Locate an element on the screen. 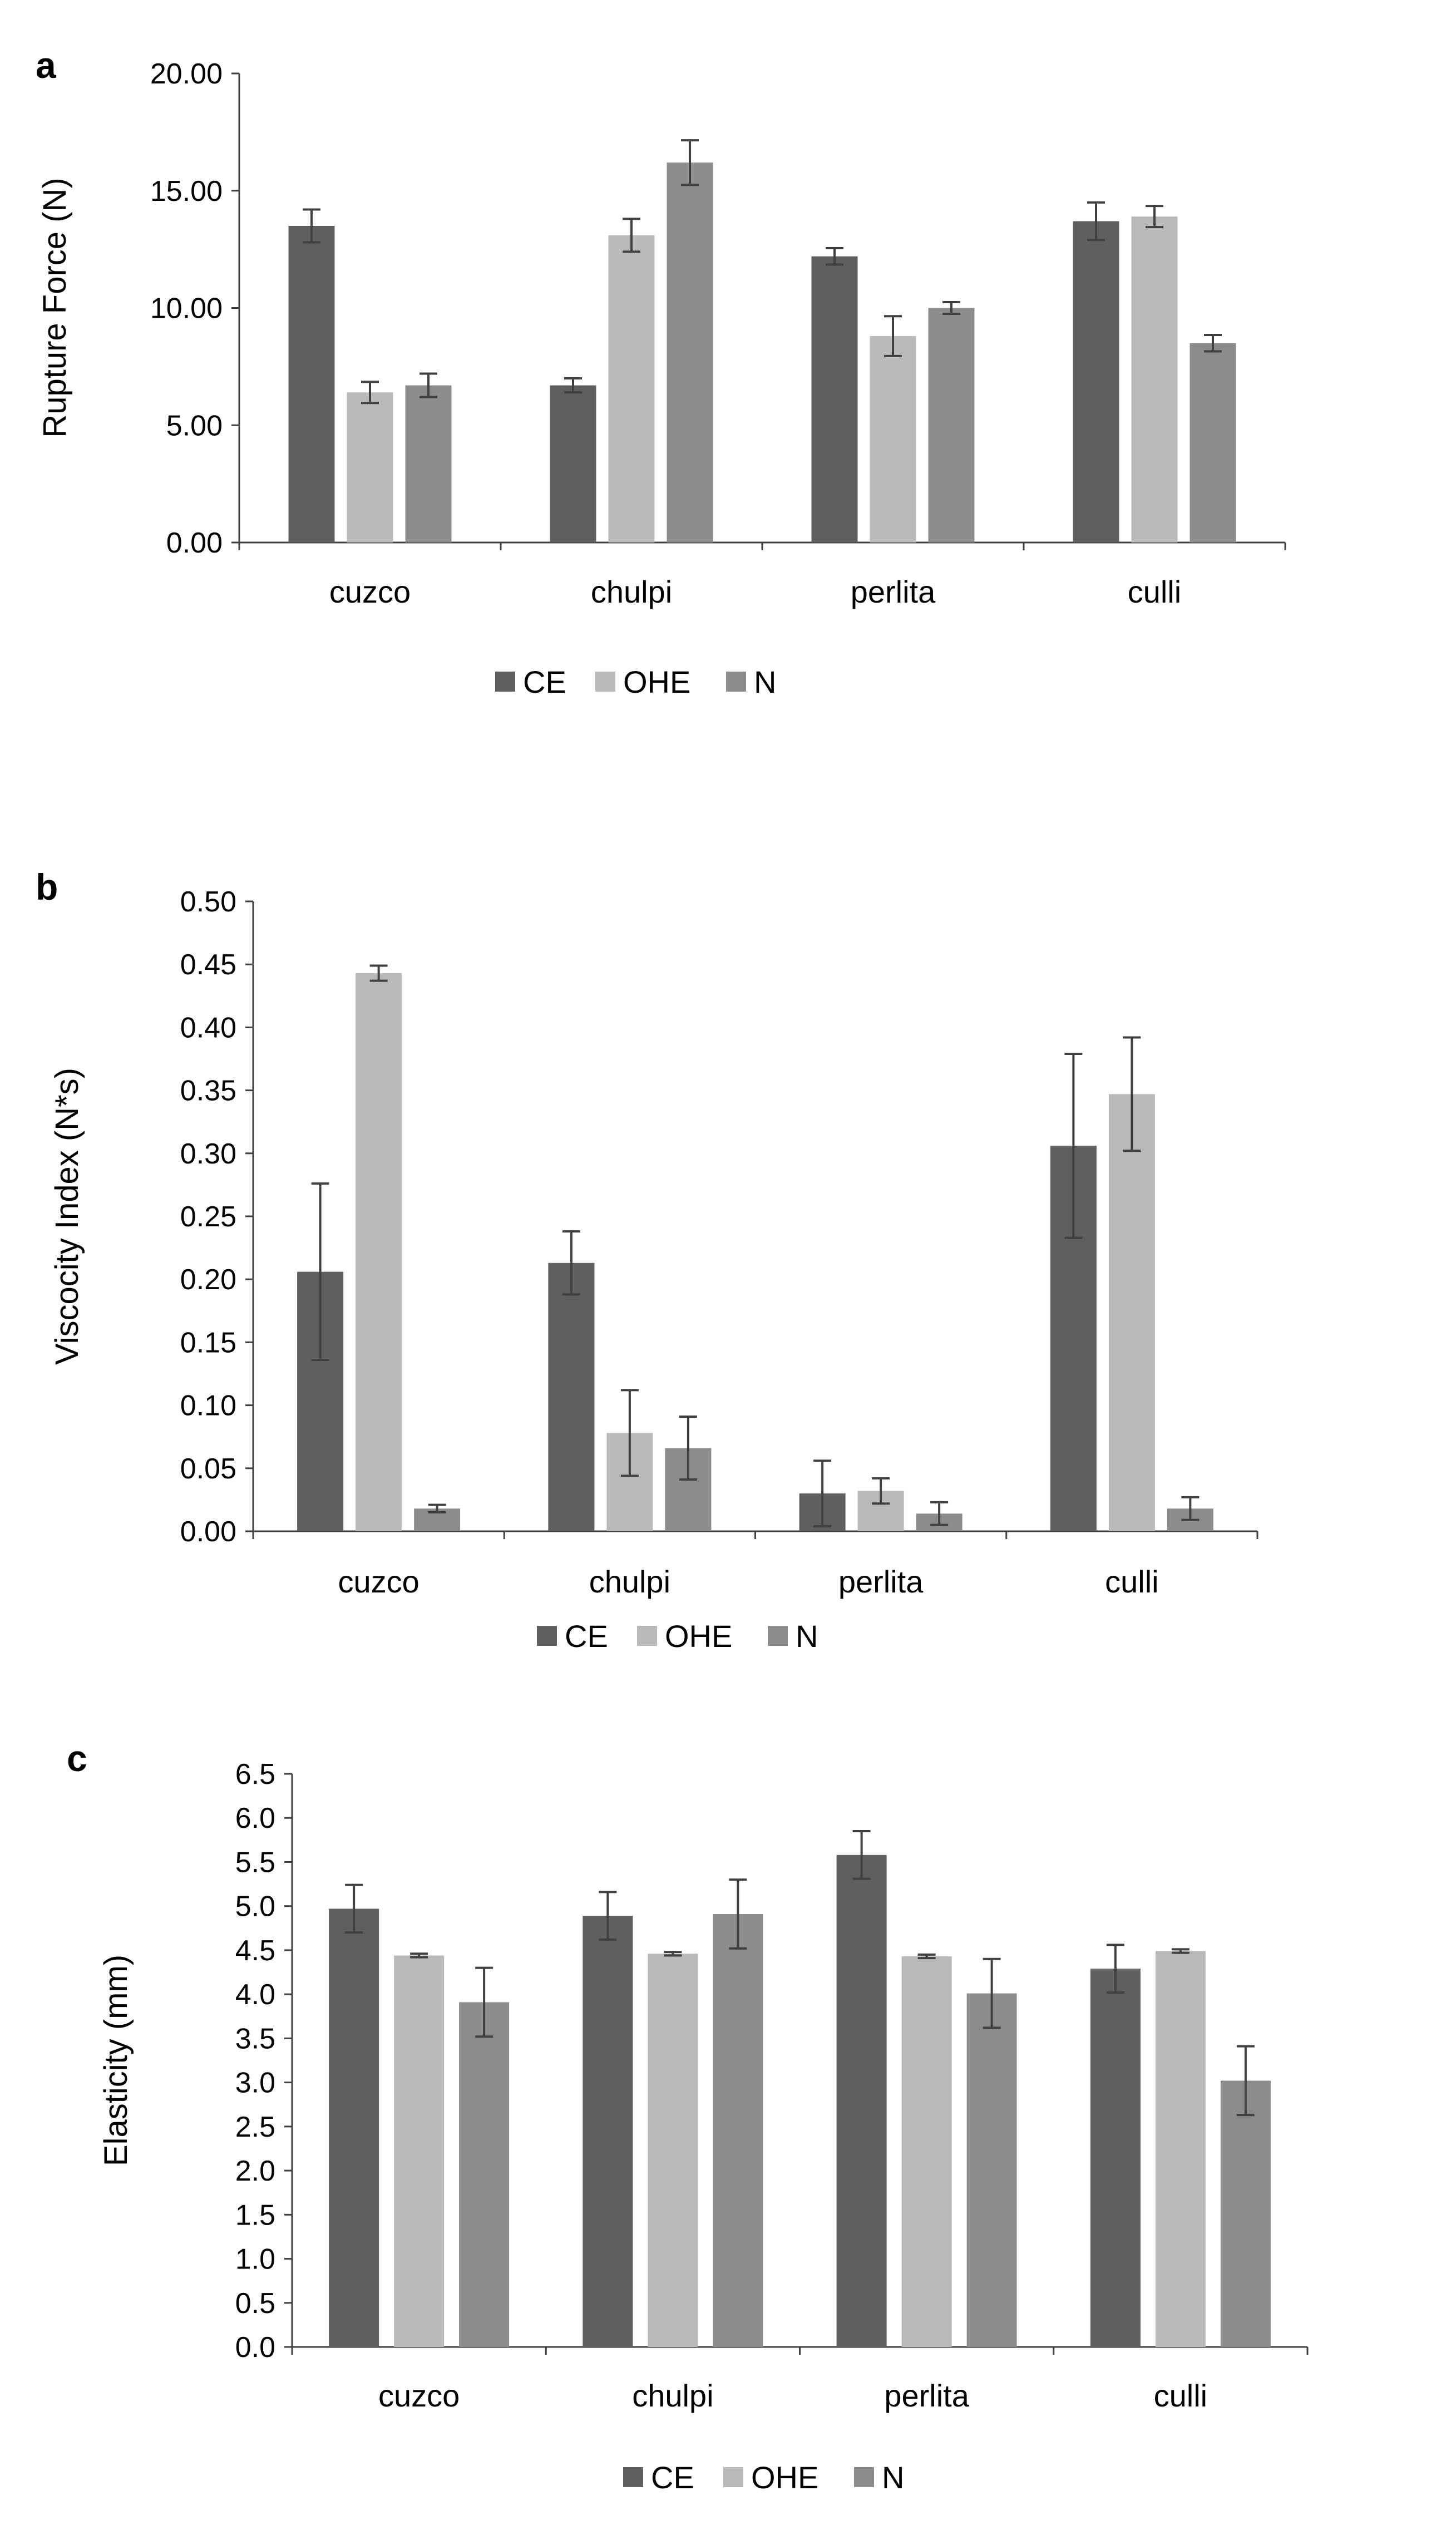 The image size is (1456, 2525). panel-label: b is located at coordinates (47, 887).